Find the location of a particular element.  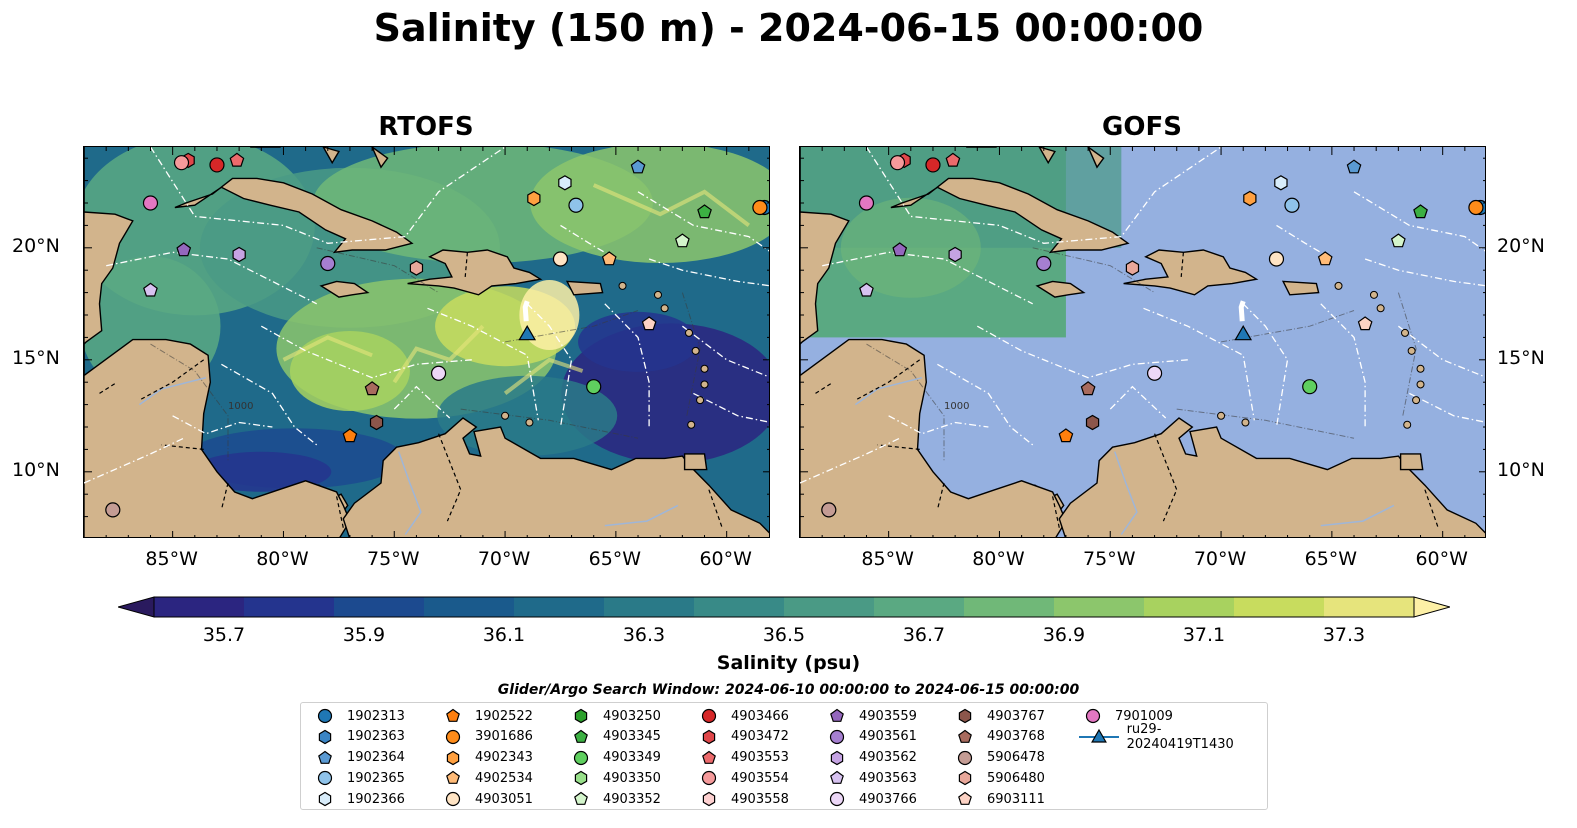

land-hispaniola is located at coordinates (475, 272).